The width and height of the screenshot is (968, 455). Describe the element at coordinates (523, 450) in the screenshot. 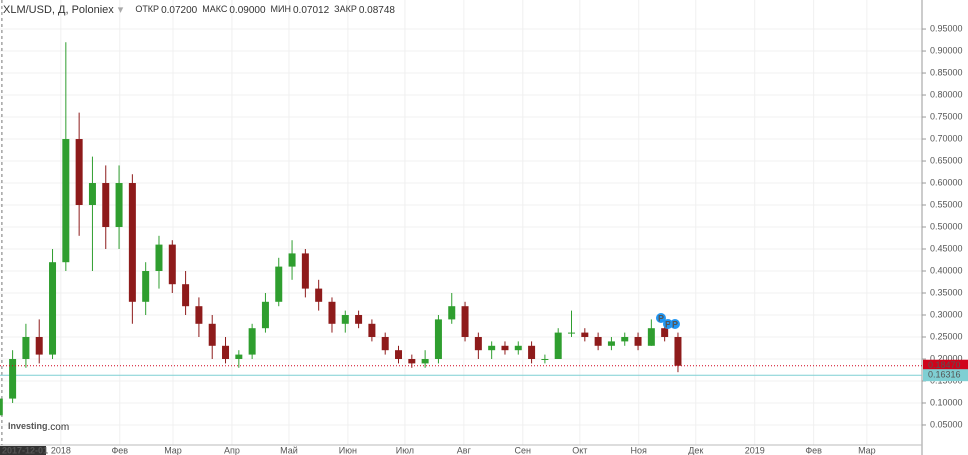

I see `x-tick-label: Сен` at that location.